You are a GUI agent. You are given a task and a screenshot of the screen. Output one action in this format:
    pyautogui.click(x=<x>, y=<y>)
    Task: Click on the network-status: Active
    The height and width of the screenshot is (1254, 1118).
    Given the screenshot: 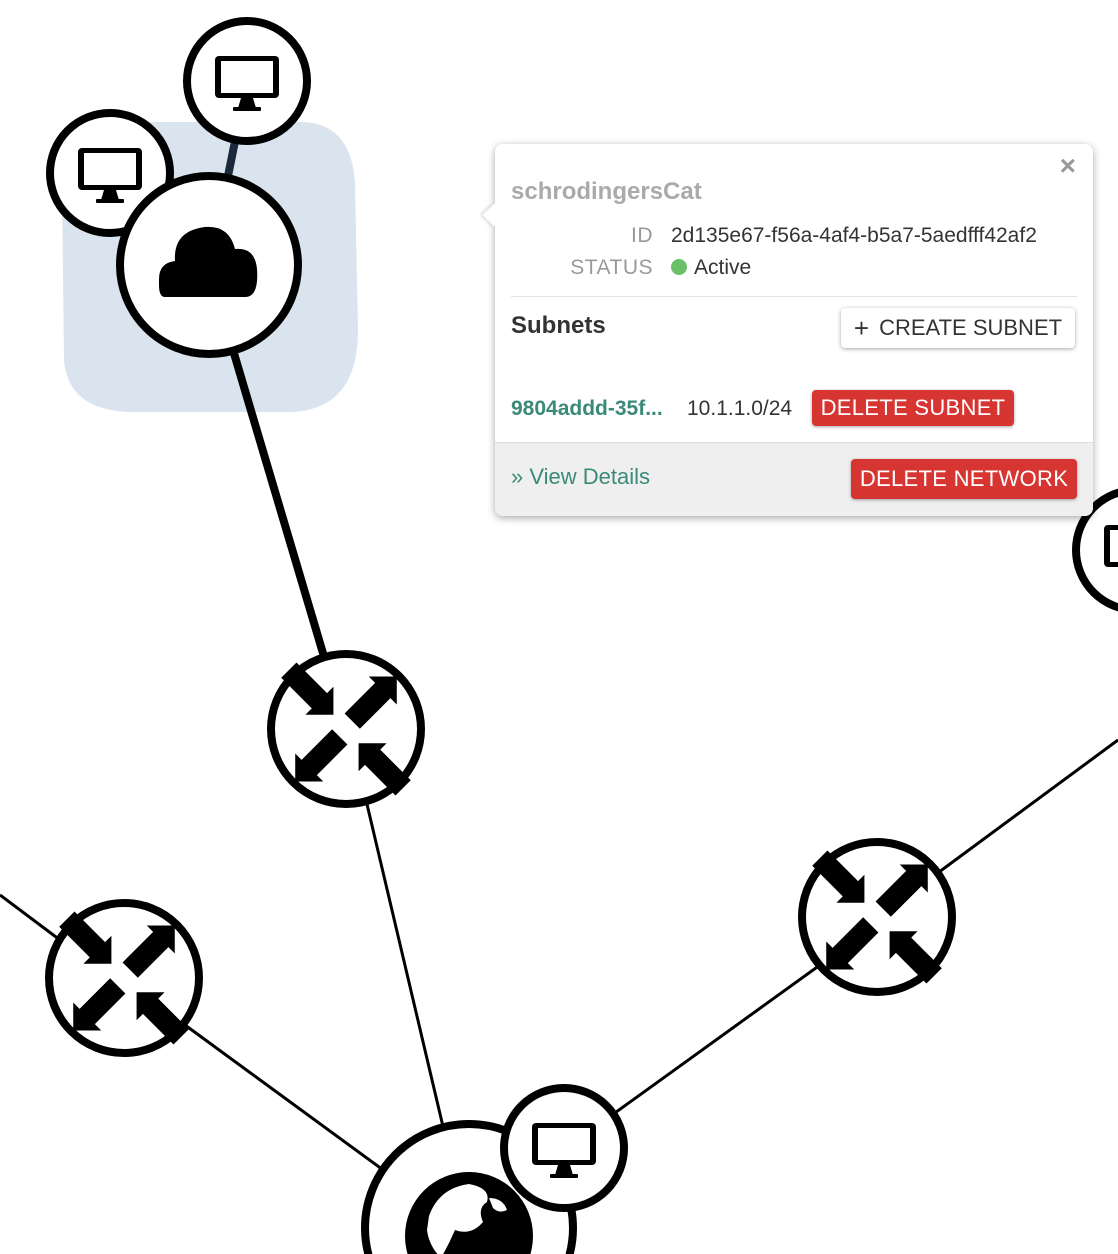 What is the action you would take?
    pyautogui.click(x=711, y=268)
    